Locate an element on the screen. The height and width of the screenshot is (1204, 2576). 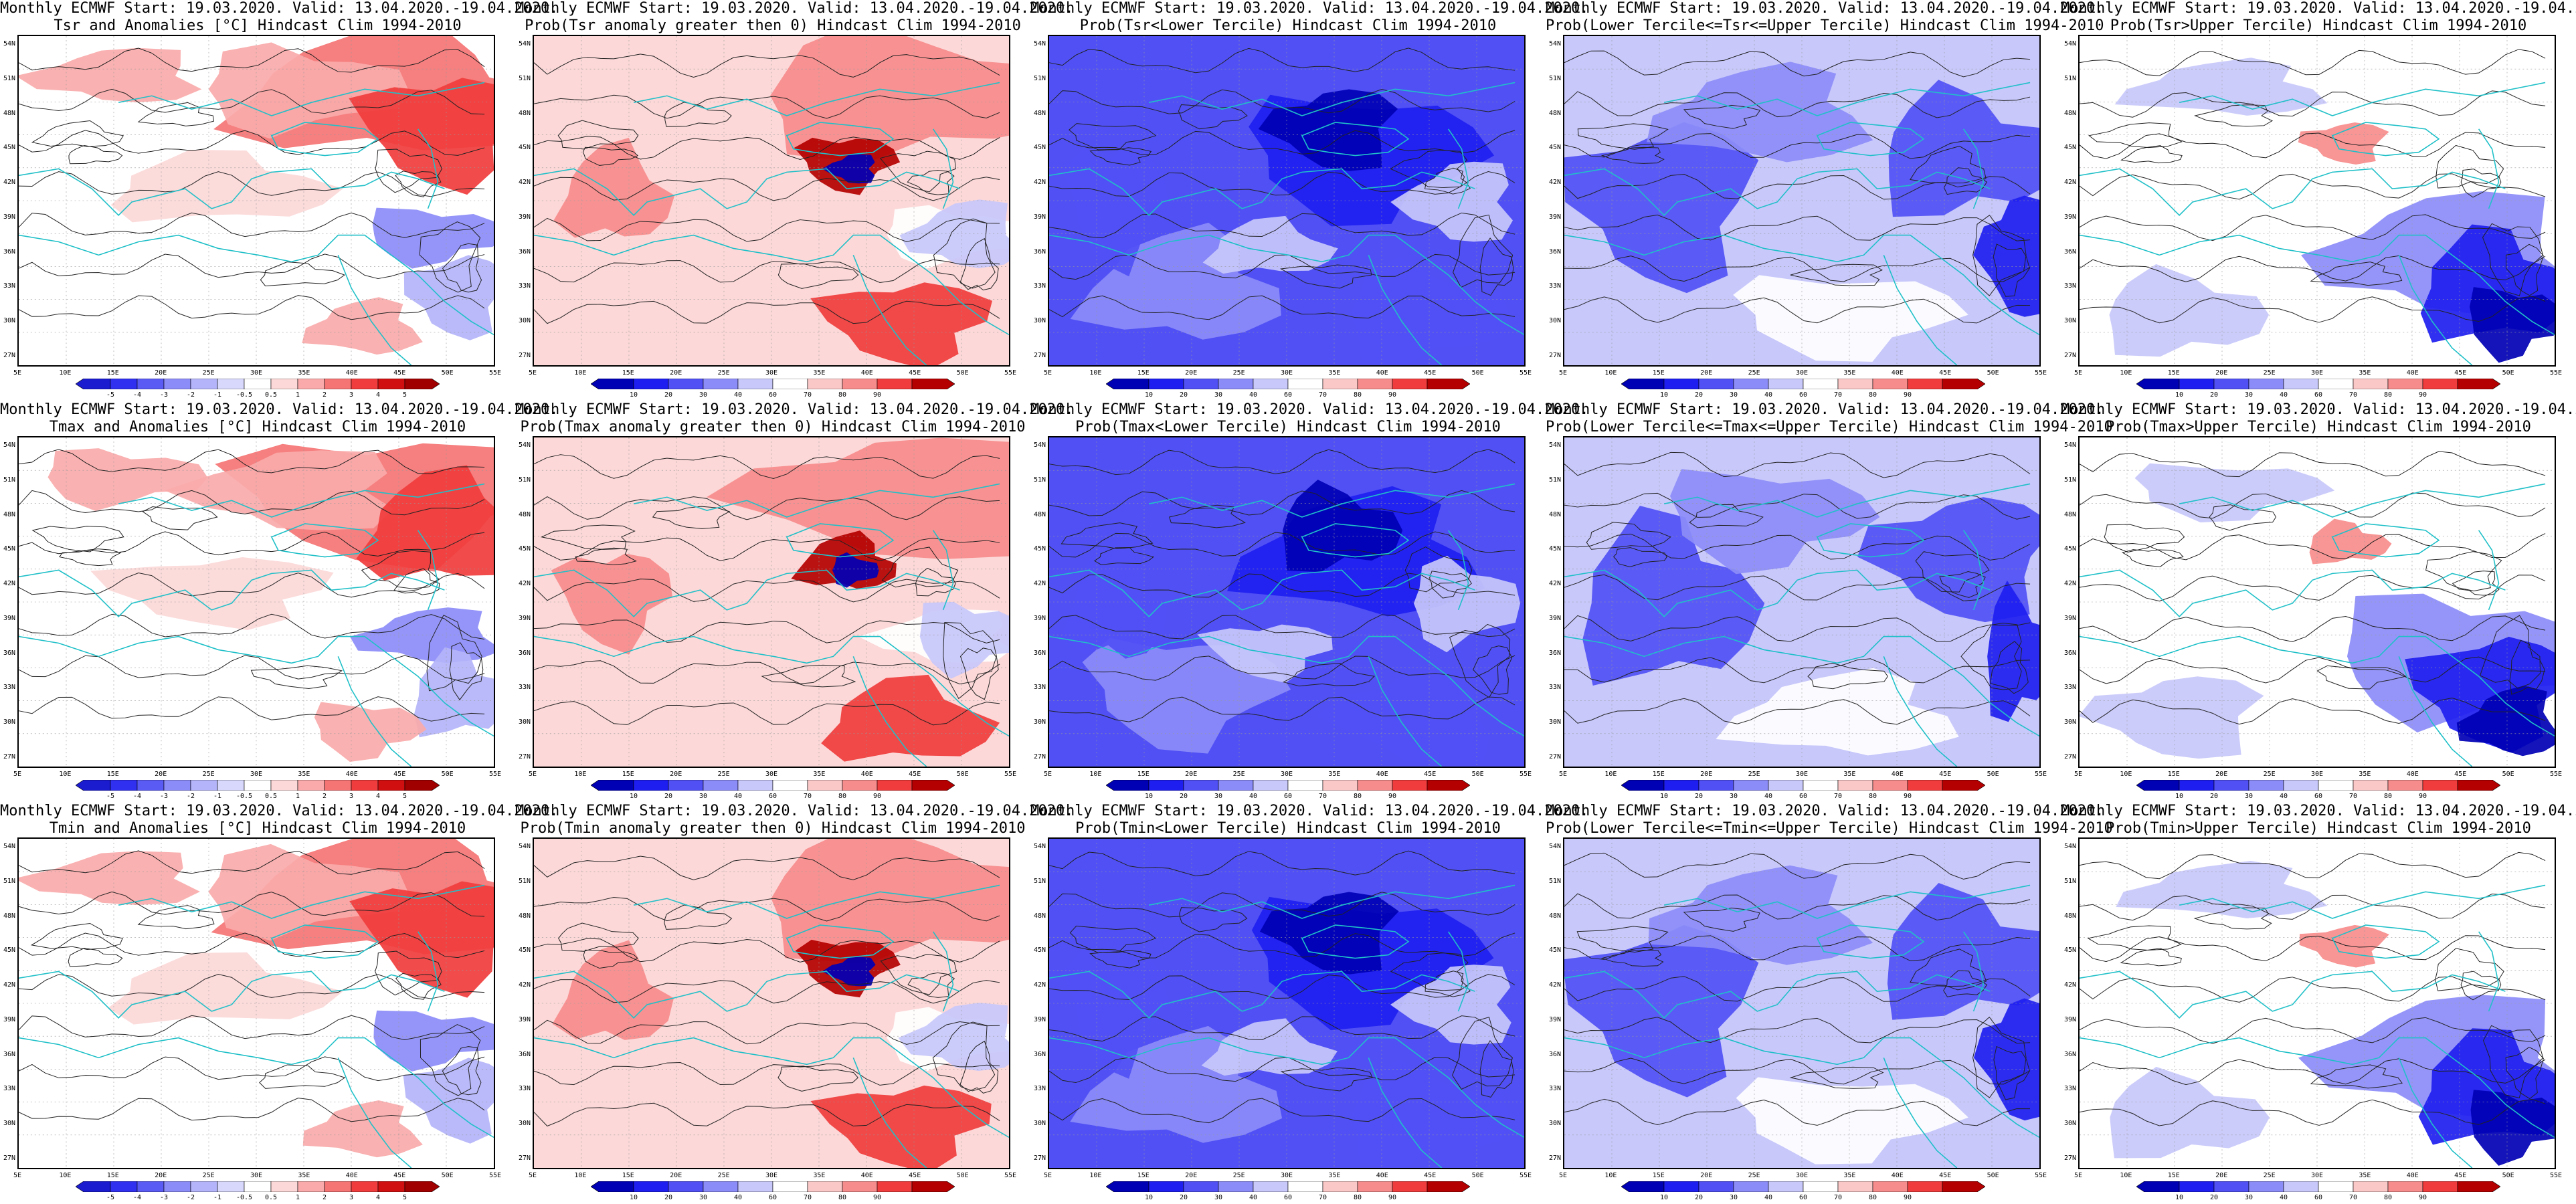
colorbar-label: 4 is located at coordinates (378, 1197).